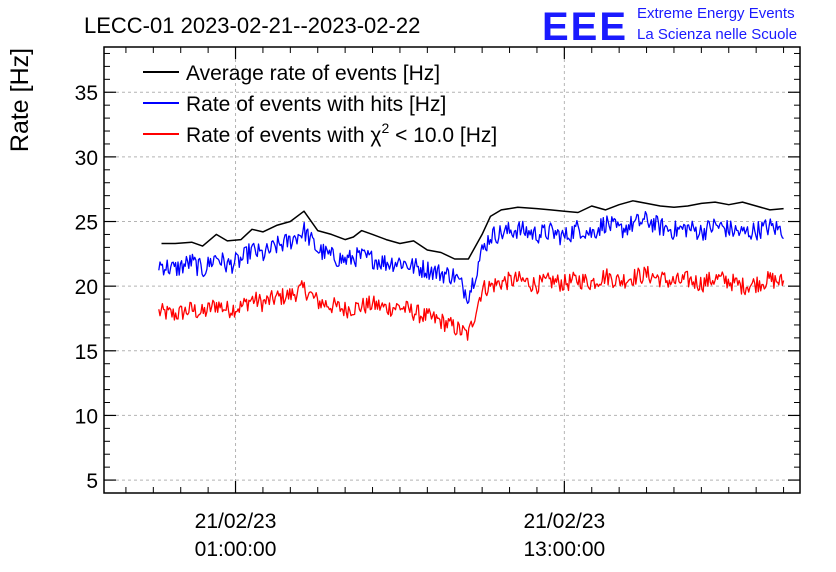  What do you see at coordinates (86, 158) in the screenshot?
I see `y-tick-label: 30` at bounding box center [86, 158].